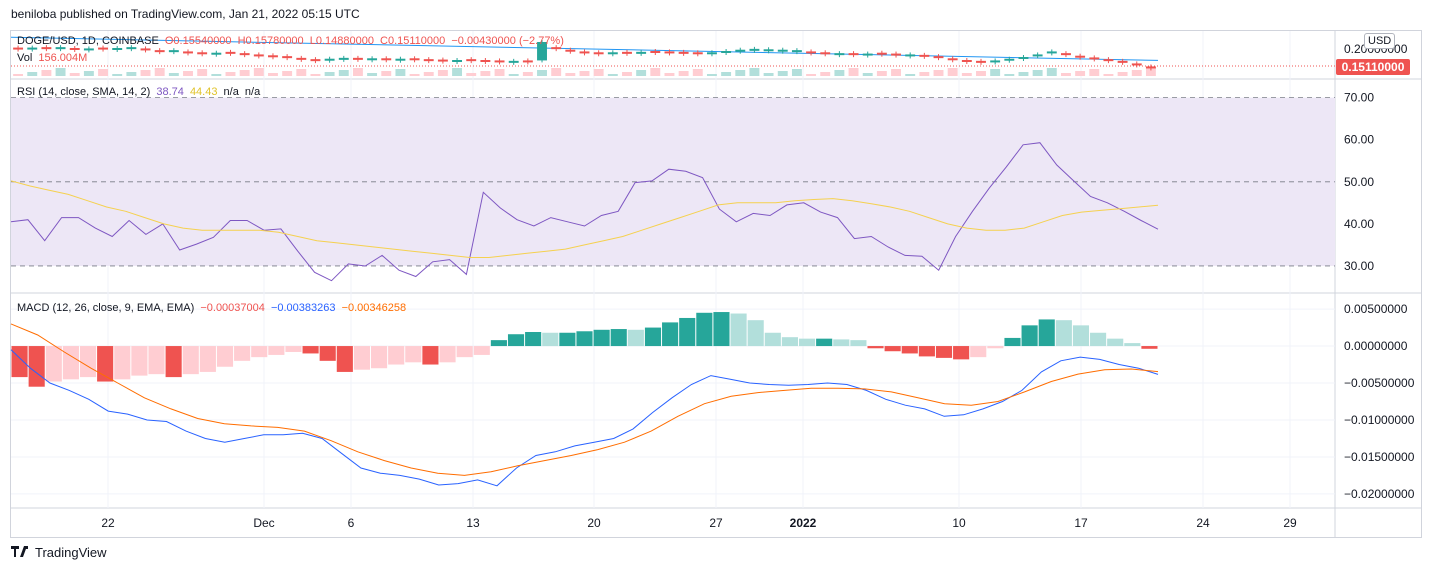 Image resolution: width=1432 pixels, height=572 pixels. Describe the element at coordinates (1379, 457) in the screenshot. I see `macd-axis-tick-label: −0.01500000` at that location.